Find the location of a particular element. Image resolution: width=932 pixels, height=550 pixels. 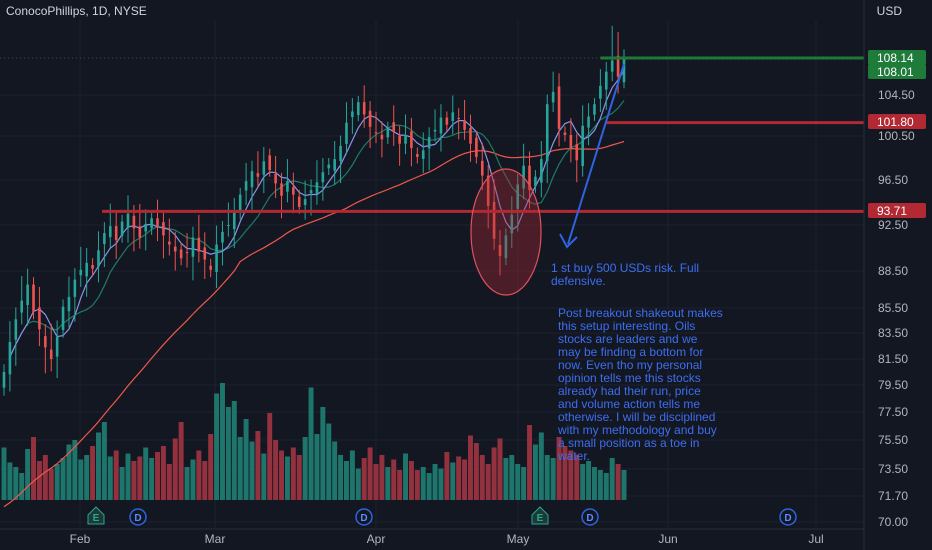

event-marker-label: E is located at coordinates (96, 518).